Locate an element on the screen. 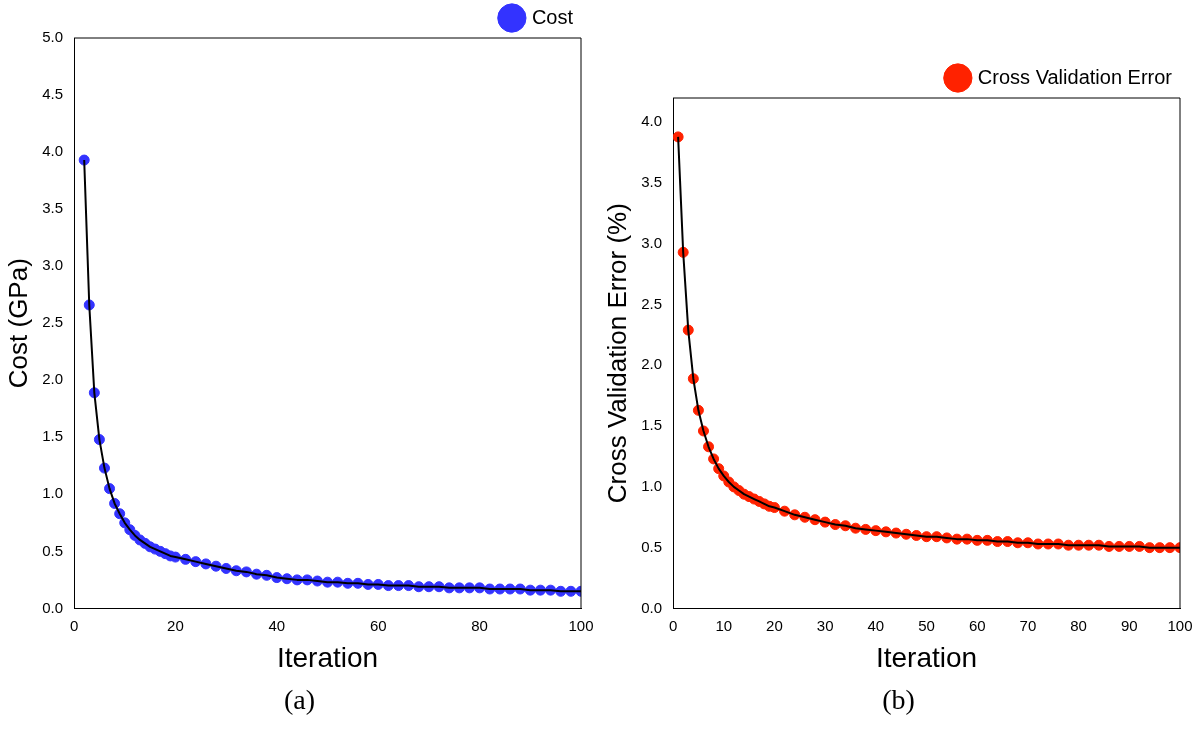  x-tick-label: 50 is located at coordinates (926, 625).